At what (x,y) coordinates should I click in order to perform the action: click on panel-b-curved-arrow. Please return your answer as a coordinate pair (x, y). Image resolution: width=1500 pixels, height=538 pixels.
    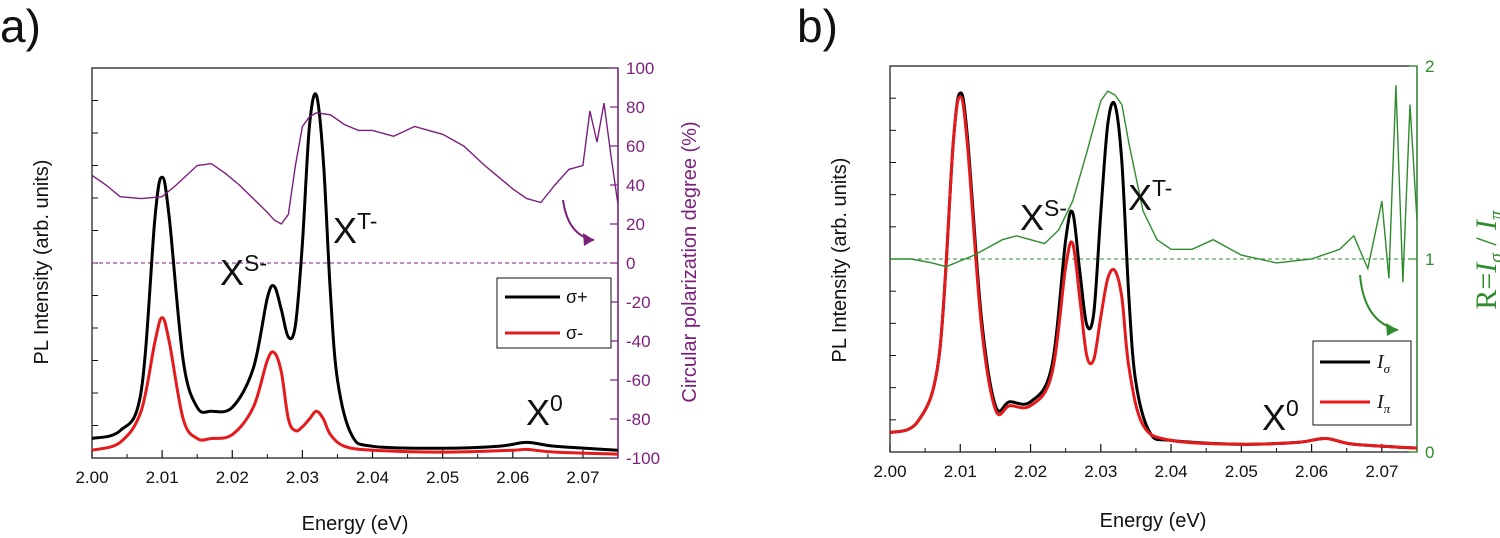
    Looking at the image, I should click on (1379, 302).